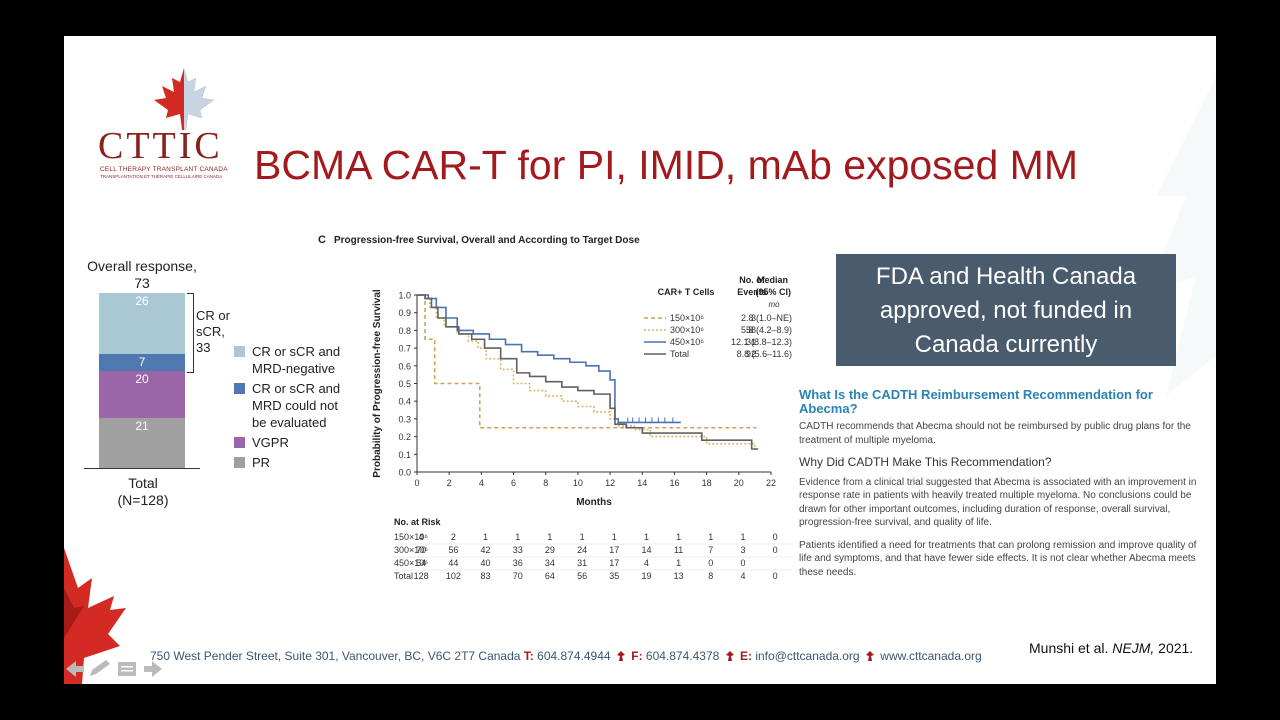  What do you see at coordinates (642, 483) in the screenshot?
I see `x-tick-label: 14` at bounding box center [642, 483].